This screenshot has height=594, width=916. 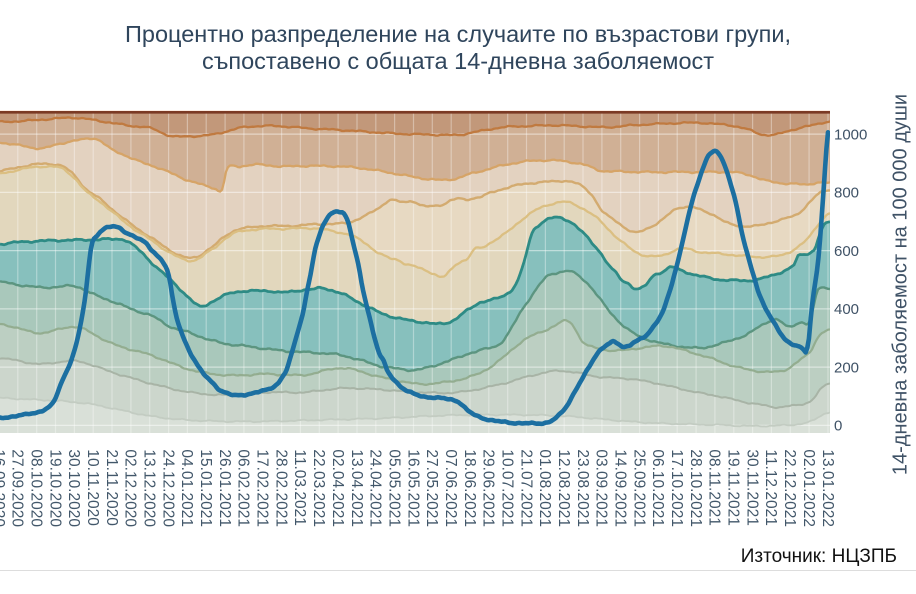 I want to click on svg-text: 14.09.2021, so click(x=620, y=488).